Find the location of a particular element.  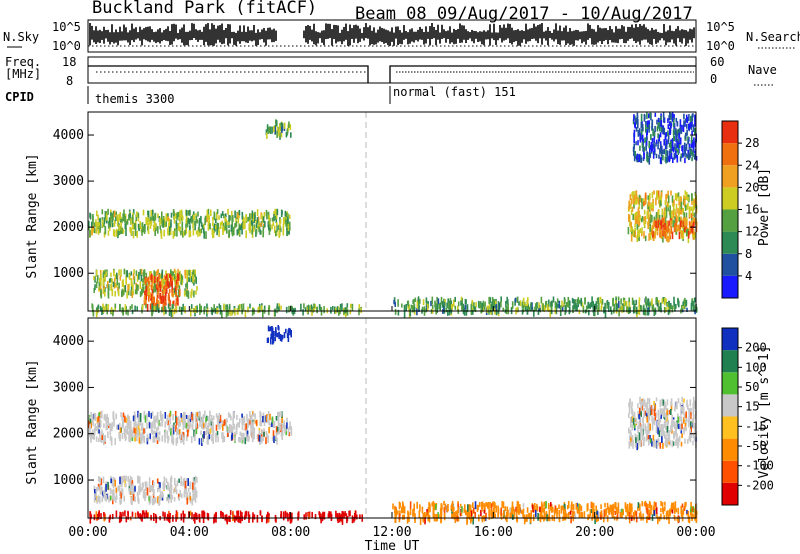

noise-right-label: N.Search is located at coordinates (773, 37).